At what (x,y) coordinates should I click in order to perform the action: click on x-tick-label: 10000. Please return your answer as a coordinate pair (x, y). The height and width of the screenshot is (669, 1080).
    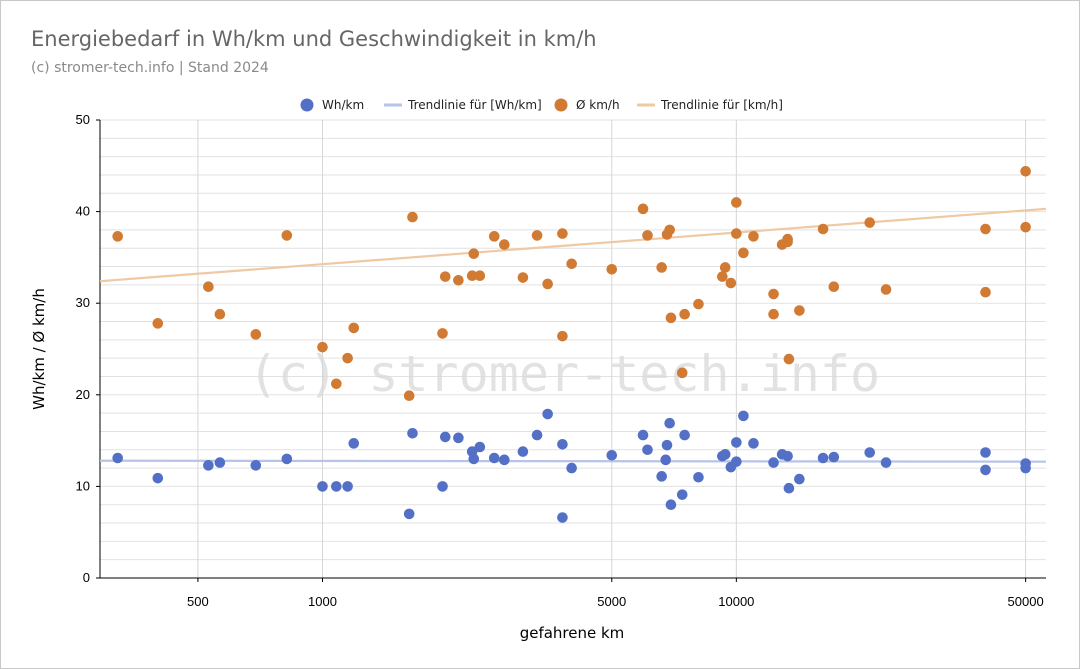
    Looking at the image, I should click on (736, 601).